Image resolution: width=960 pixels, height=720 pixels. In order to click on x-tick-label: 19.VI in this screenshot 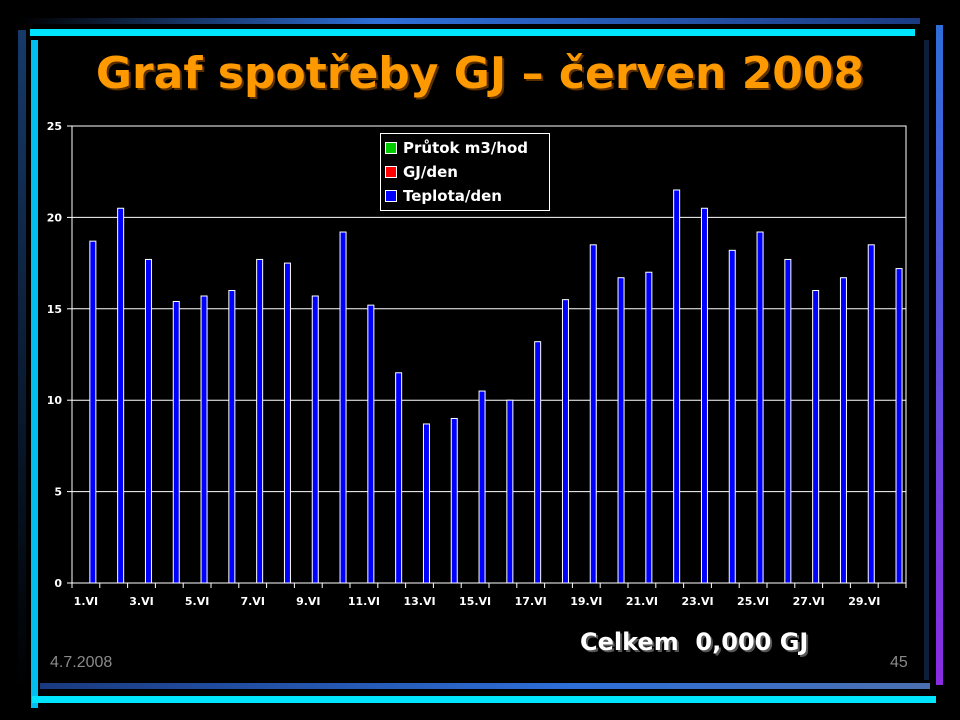, I will do `click(586, 601)`.